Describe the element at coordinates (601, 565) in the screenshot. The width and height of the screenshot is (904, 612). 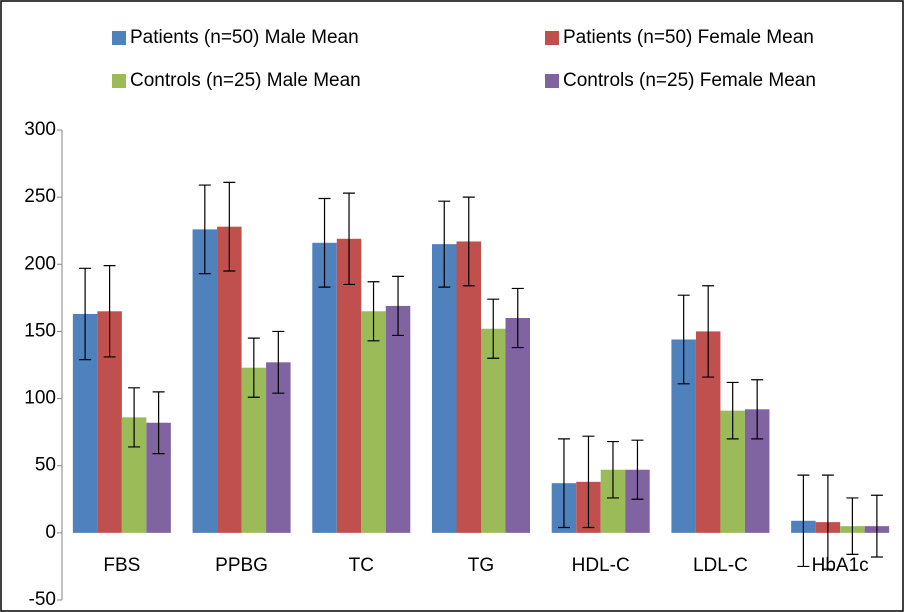
I see `x-tick-label: HDL-C` at that location.